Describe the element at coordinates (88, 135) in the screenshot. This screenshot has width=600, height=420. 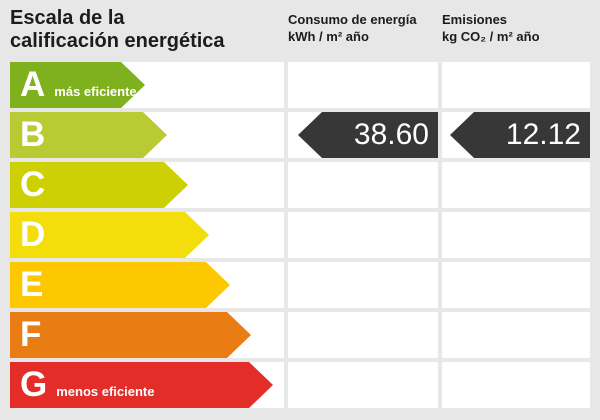
I see `rating-bar-b: B` at that location.